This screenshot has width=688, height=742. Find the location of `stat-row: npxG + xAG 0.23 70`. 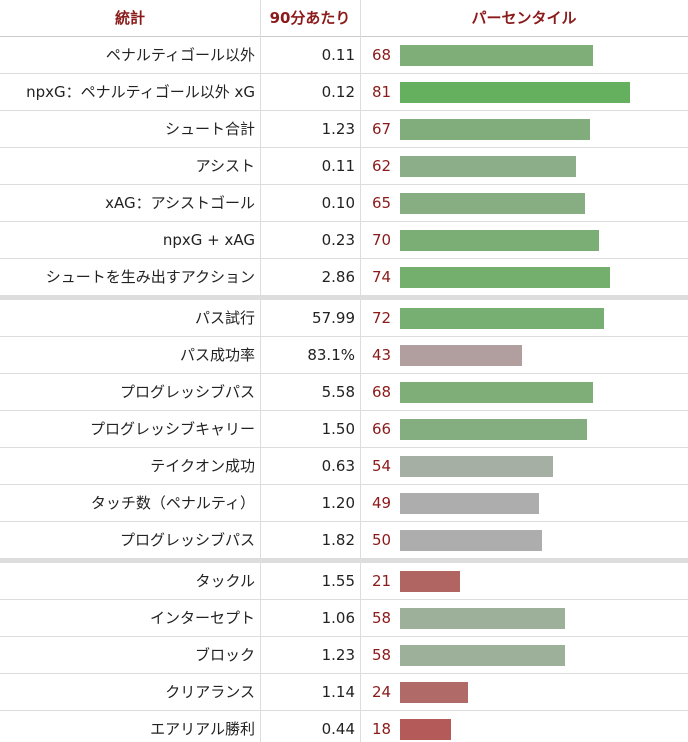

stat-row: npxG + xAG 0.23 70 is located at coordinates (344, 240).